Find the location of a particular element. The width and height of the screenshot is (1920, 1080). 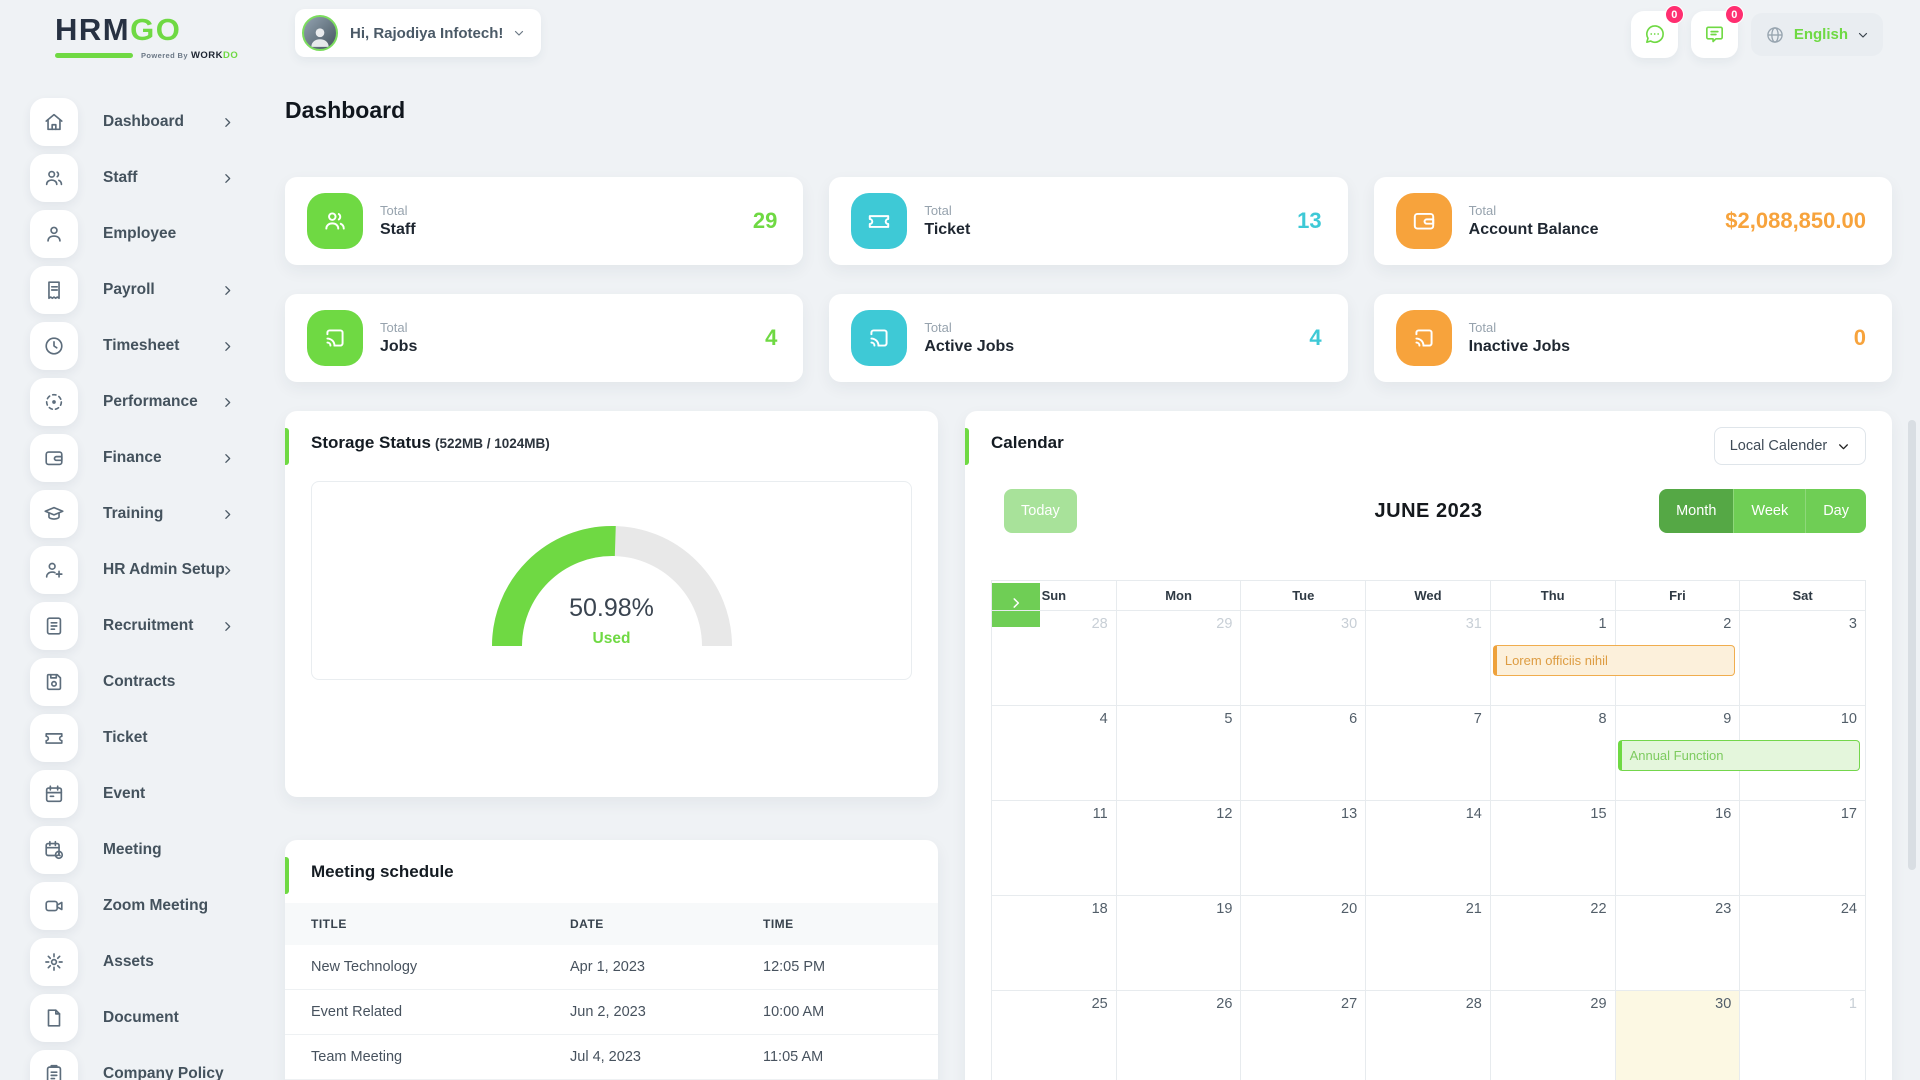

view-week-button: Week is located at coordinates (1769, 511).